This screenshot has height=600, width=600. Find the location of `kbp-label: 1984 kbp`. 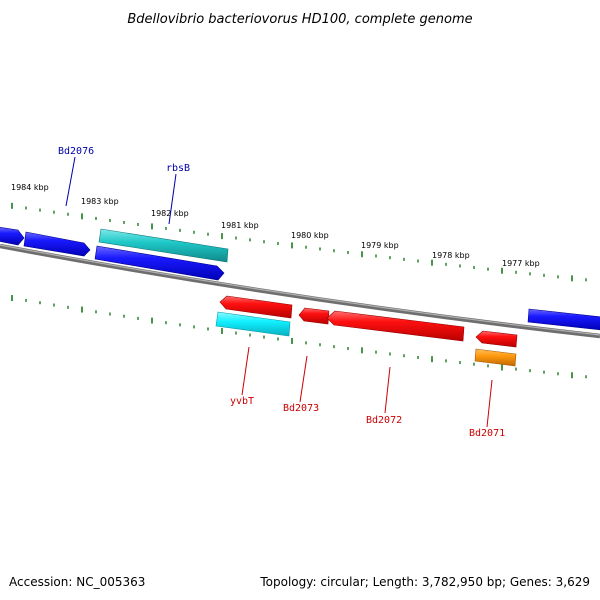

kbp-label: 1984 kbp is located at coordinates (30, 187).